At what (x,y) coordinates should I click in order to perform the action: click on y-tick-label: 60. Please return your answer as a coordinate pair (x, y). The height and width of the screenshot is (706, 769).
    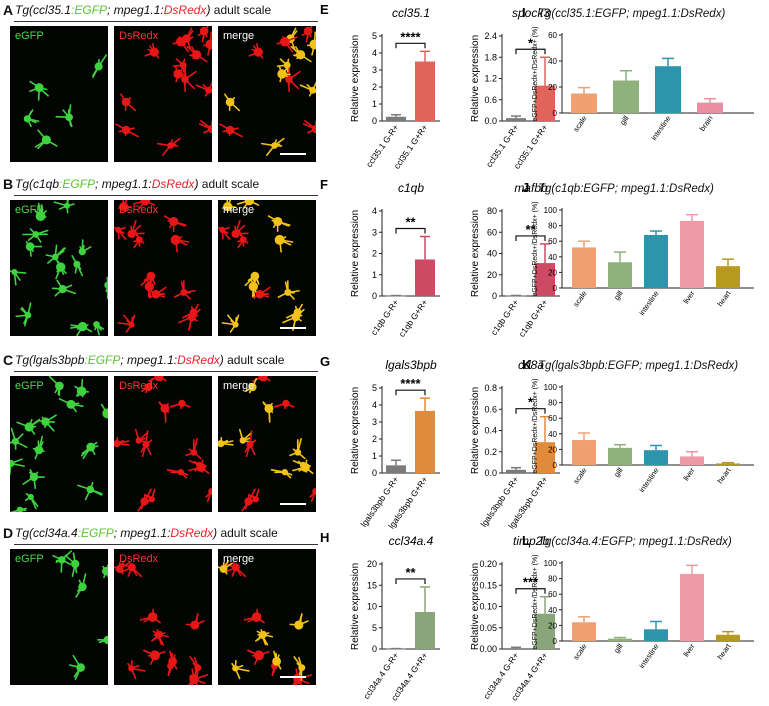
    Looking at the image, I should click on (552, 241).